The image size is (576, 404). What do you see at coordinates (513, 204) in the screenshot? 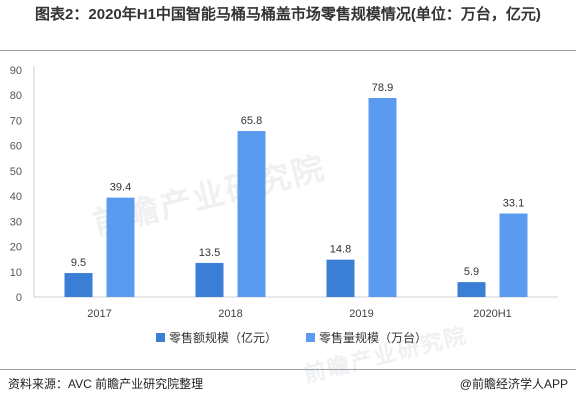
I see `data-label: 33.1` at bounding box center [513, 204].